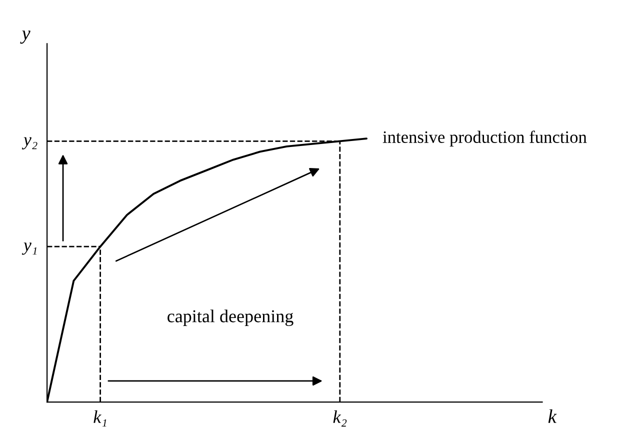 The height and width of the screenshot is (437, 619). What do you see at coordinates (29, 248) in the screenshot?
I see `ref-line-label: y₁` at bounding box center [29, 248].